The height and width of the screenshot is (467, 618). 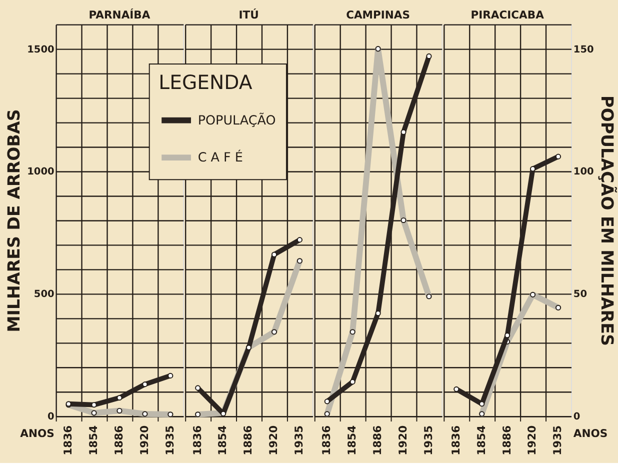 What do you see at coordinates (576, 417) in the screenshot?
I see `y2-tick-label: 0` at bounding box center [576, 417].